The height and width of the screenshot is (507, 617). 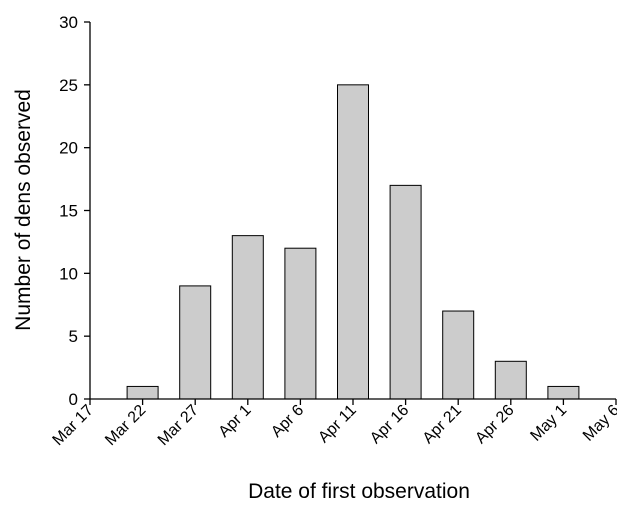 I want to click on x-tick-label-may-1: May 1, so click(x=548, y=423).